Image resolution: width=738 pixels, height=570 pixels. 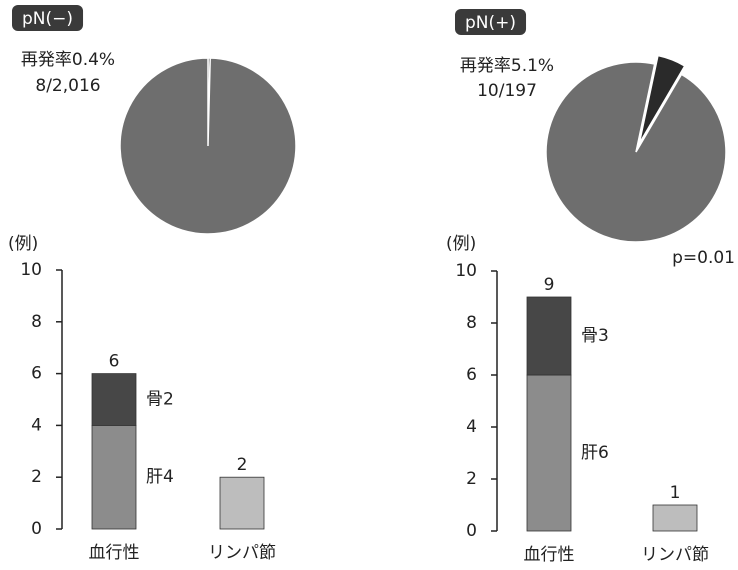 What do you see at coordinates (507, 91) in the screenshot?
I see `annotation: 10/197` at bounding box center [507, 91].